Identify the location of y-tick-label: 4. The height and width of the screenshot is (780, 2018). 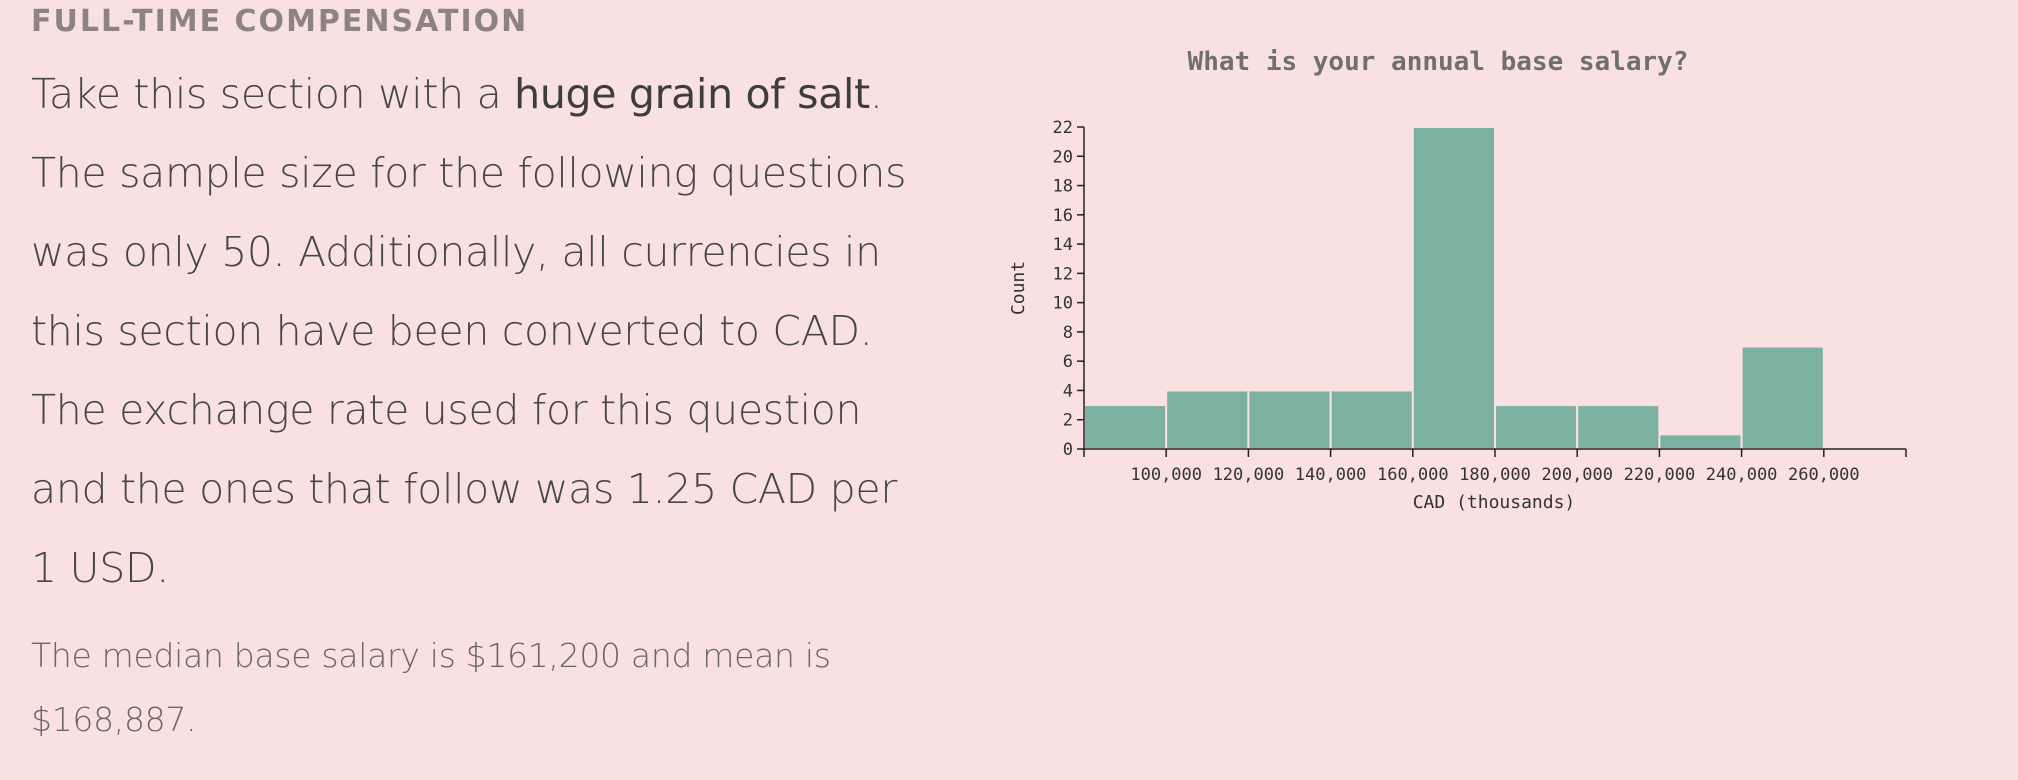
(1068, 391).